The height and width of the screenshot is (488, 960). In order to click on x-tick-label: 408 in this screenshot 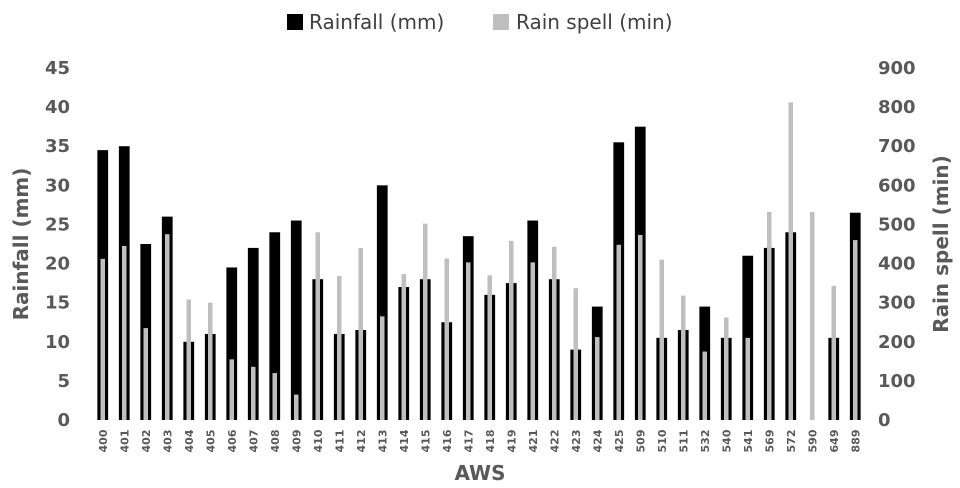, I will do `click(275, 441)`.